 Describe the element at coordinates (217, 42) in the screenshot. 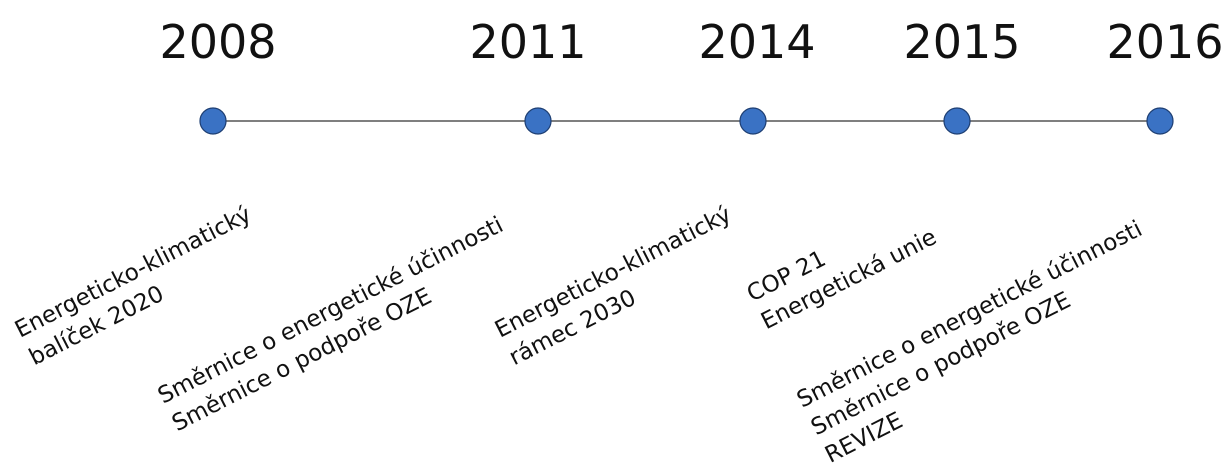

I see `year-label: 2008` at that location.